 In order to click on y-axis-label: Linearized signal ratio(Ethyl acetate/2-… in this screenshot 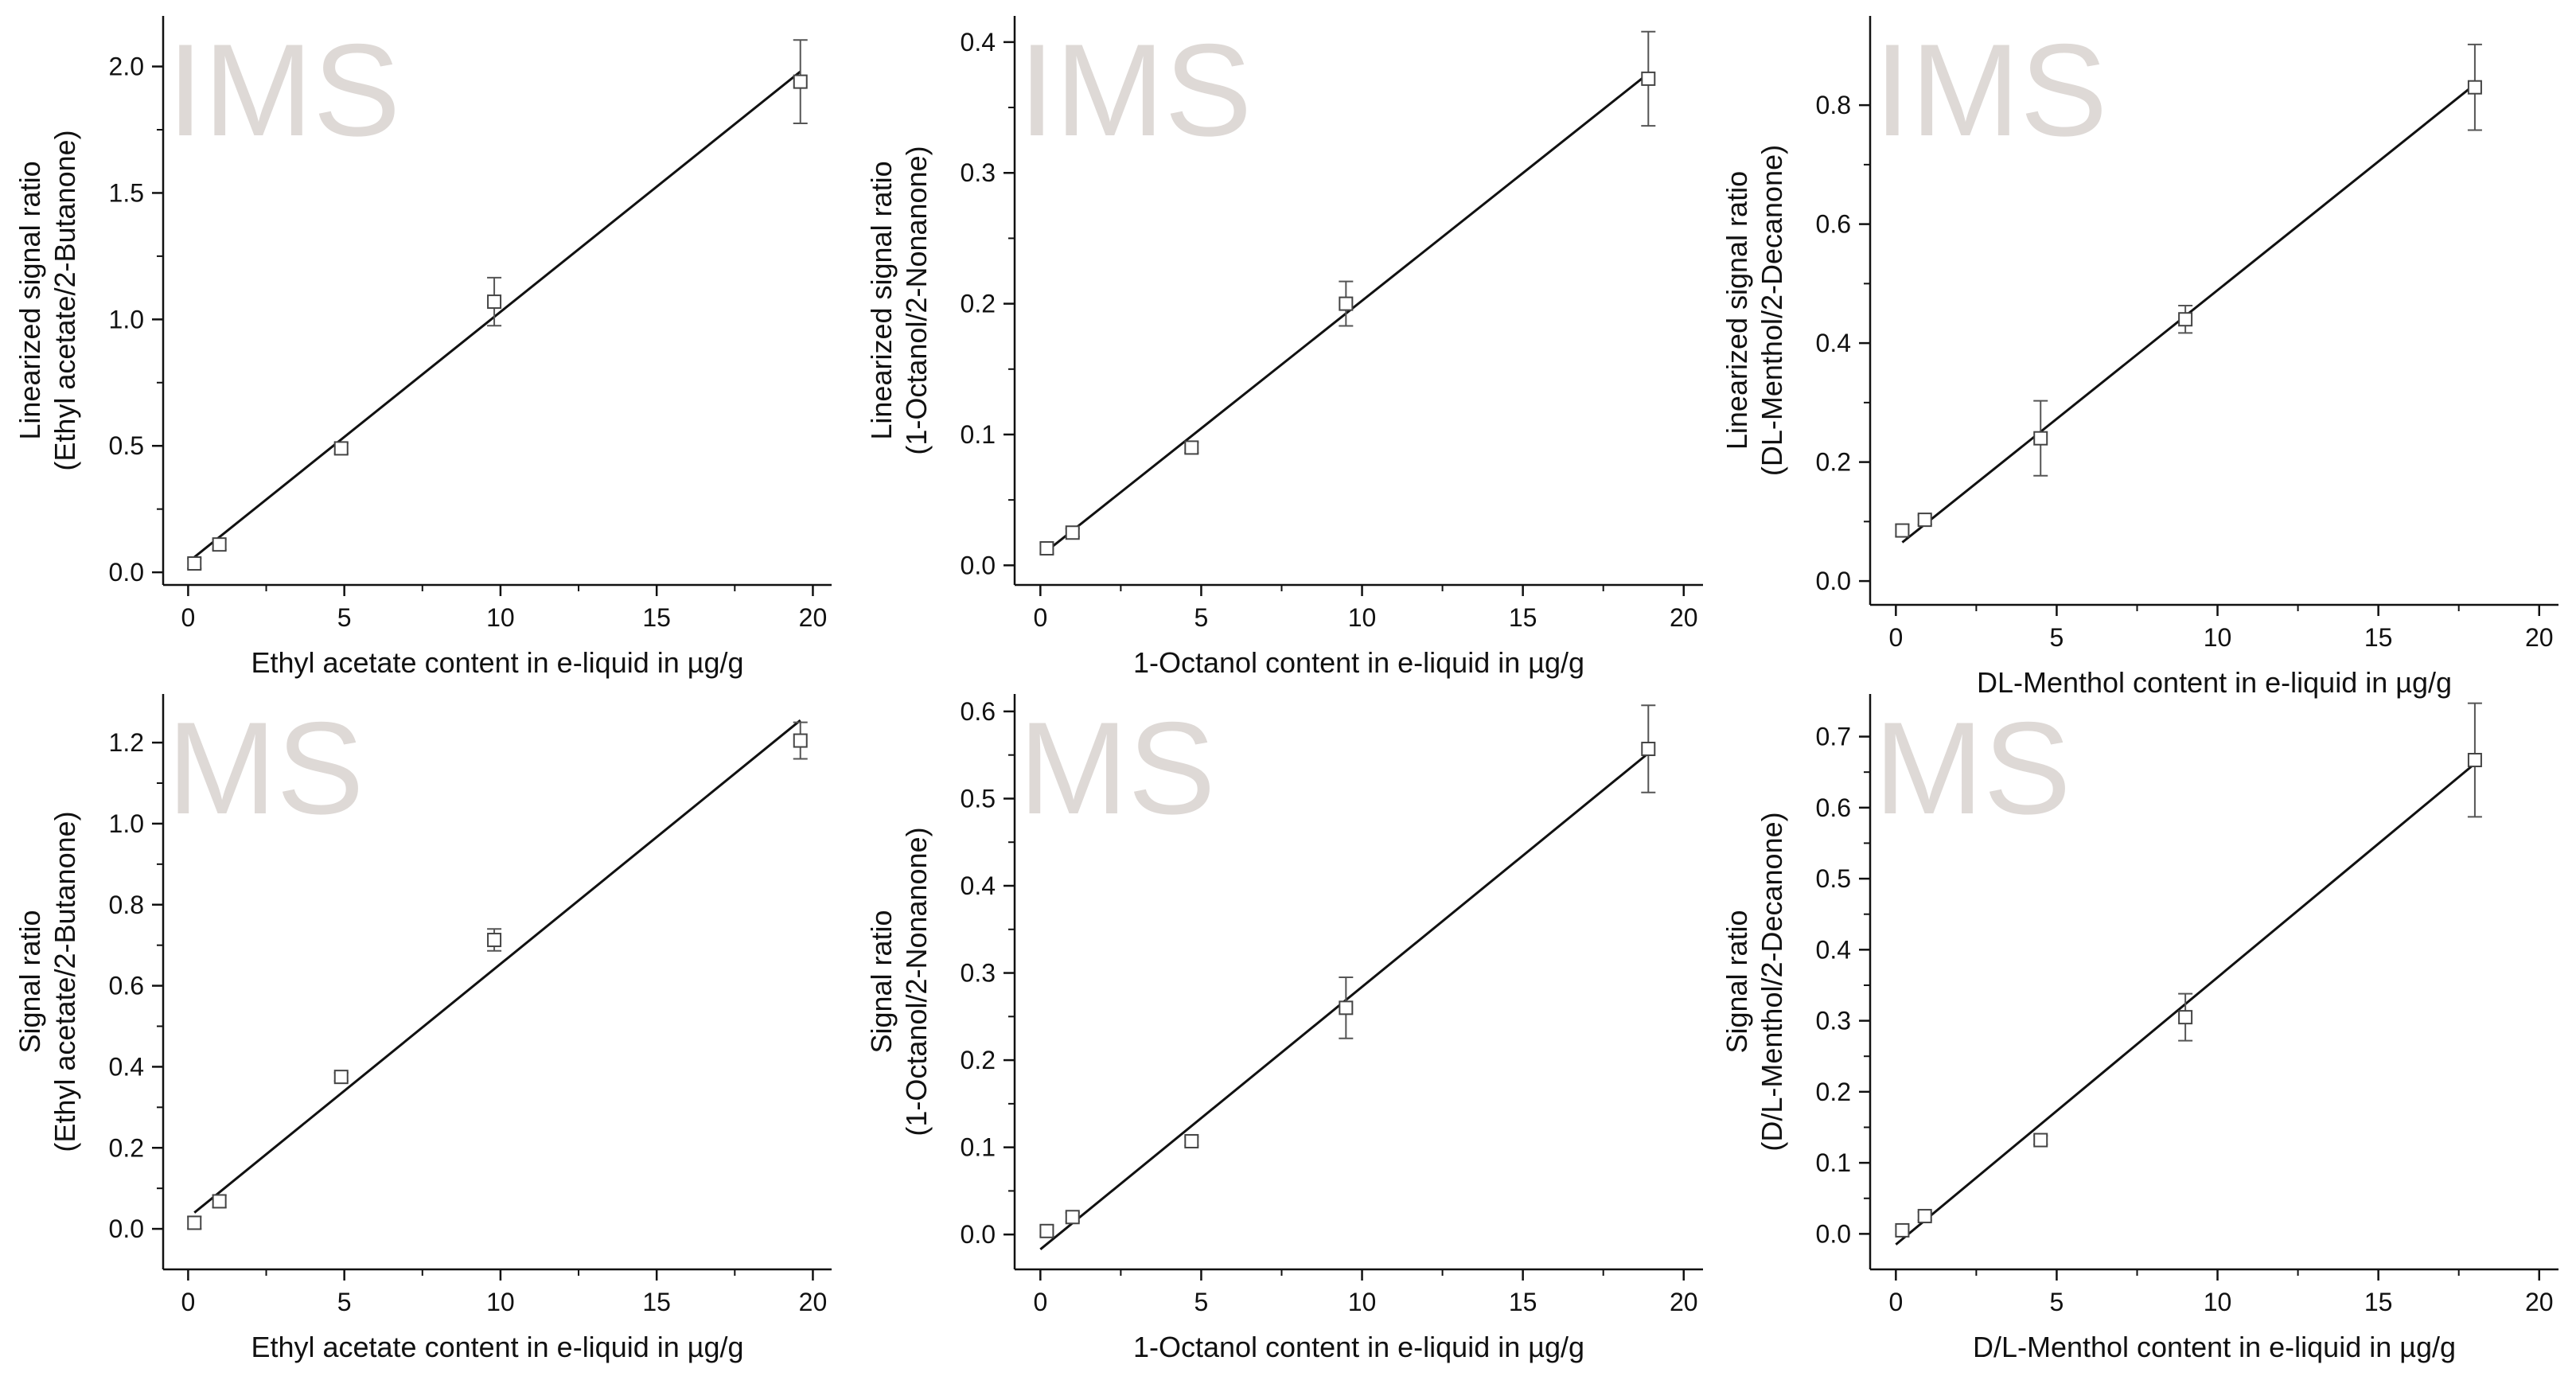, I will do `click(47, 300)`.